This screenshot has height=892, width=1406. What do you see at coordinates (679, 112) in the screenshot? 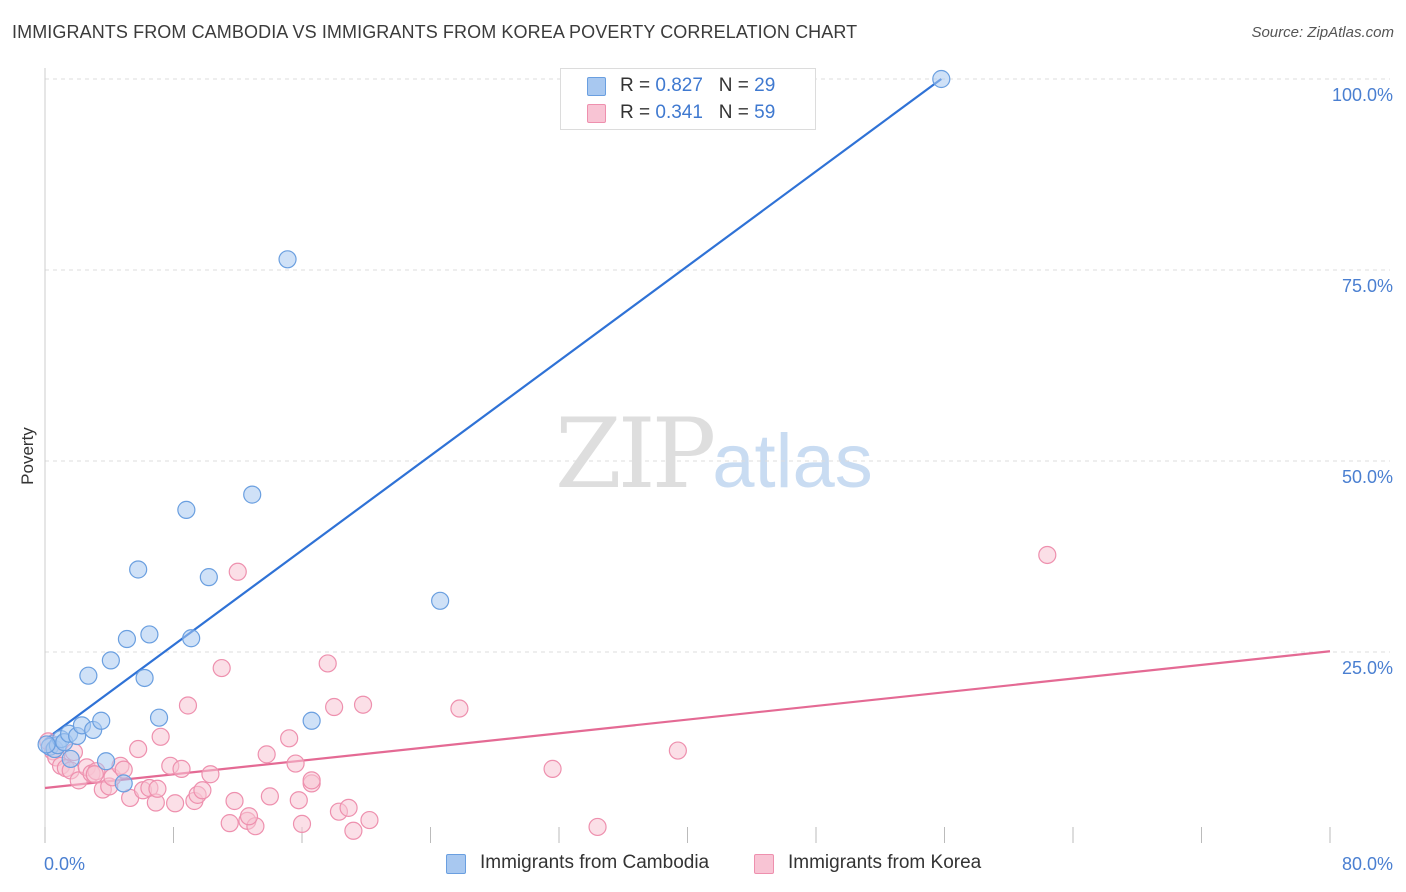
I see `legend-r-value-korea: 0.341` at bounding box center [679, 112].